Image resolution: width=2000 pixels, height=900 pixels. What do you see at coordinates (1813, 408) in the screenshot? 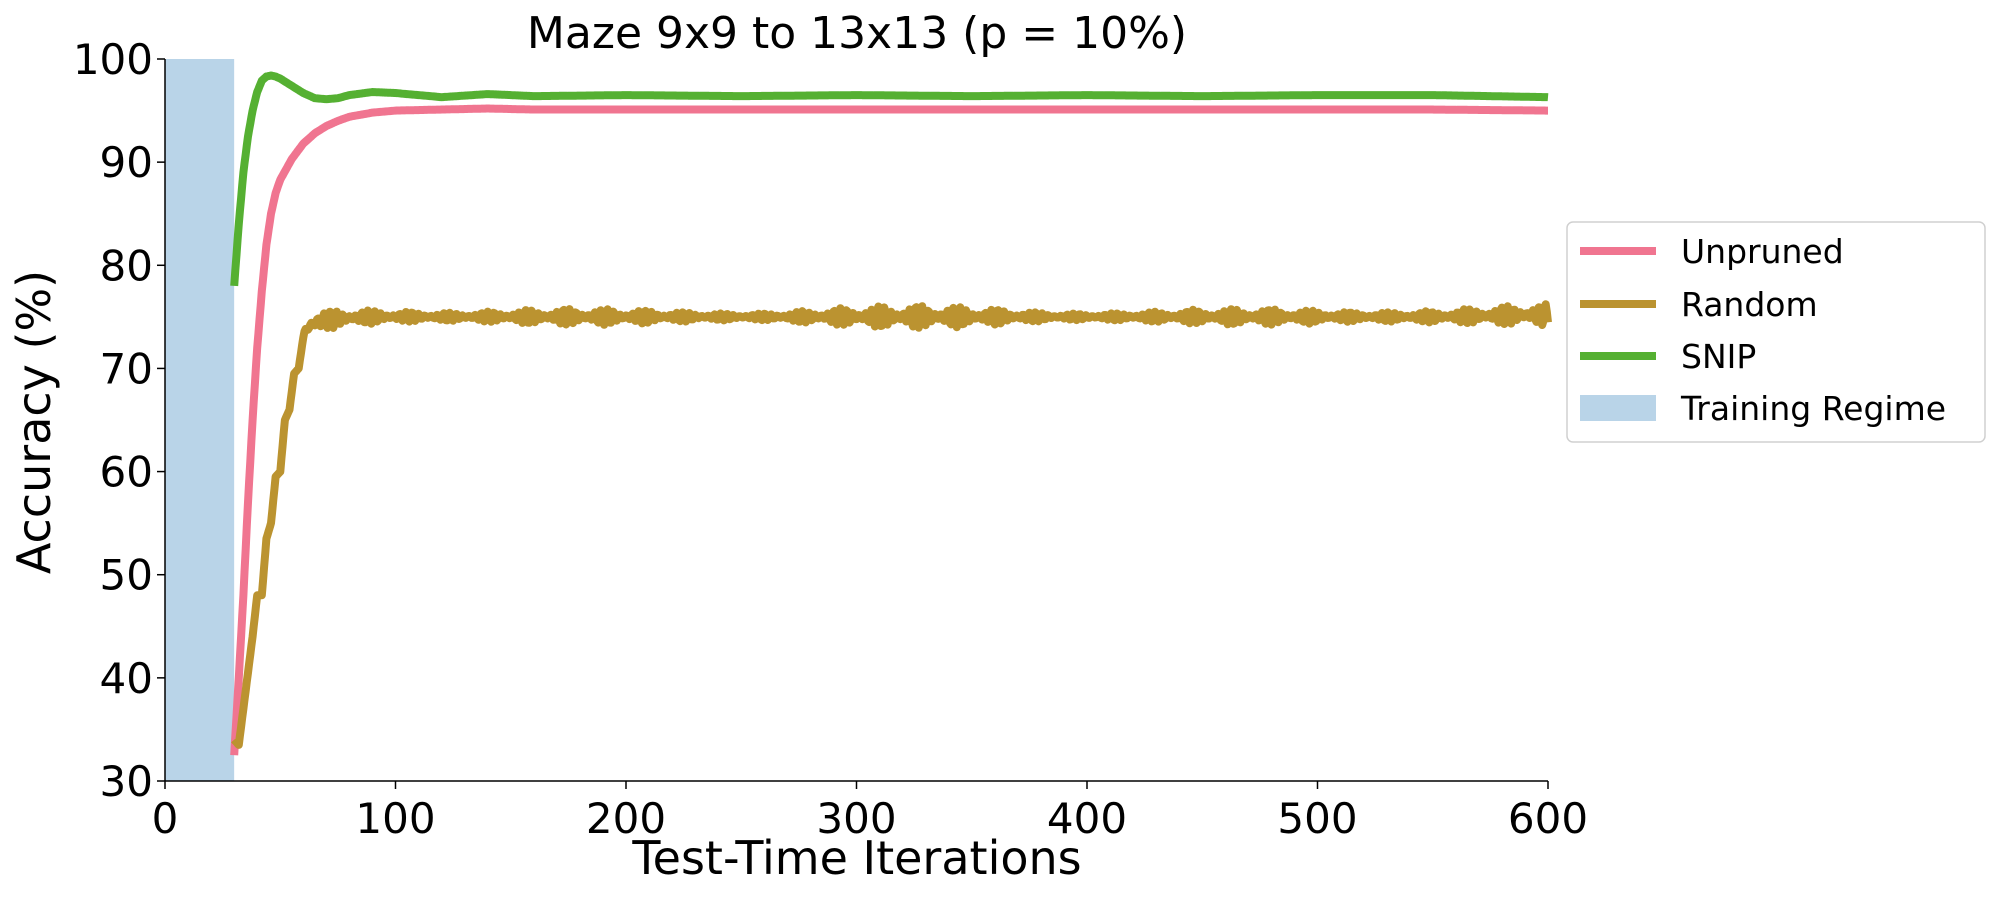
I see `legend-label: Training Regime` at bounding box center [1813, 408].